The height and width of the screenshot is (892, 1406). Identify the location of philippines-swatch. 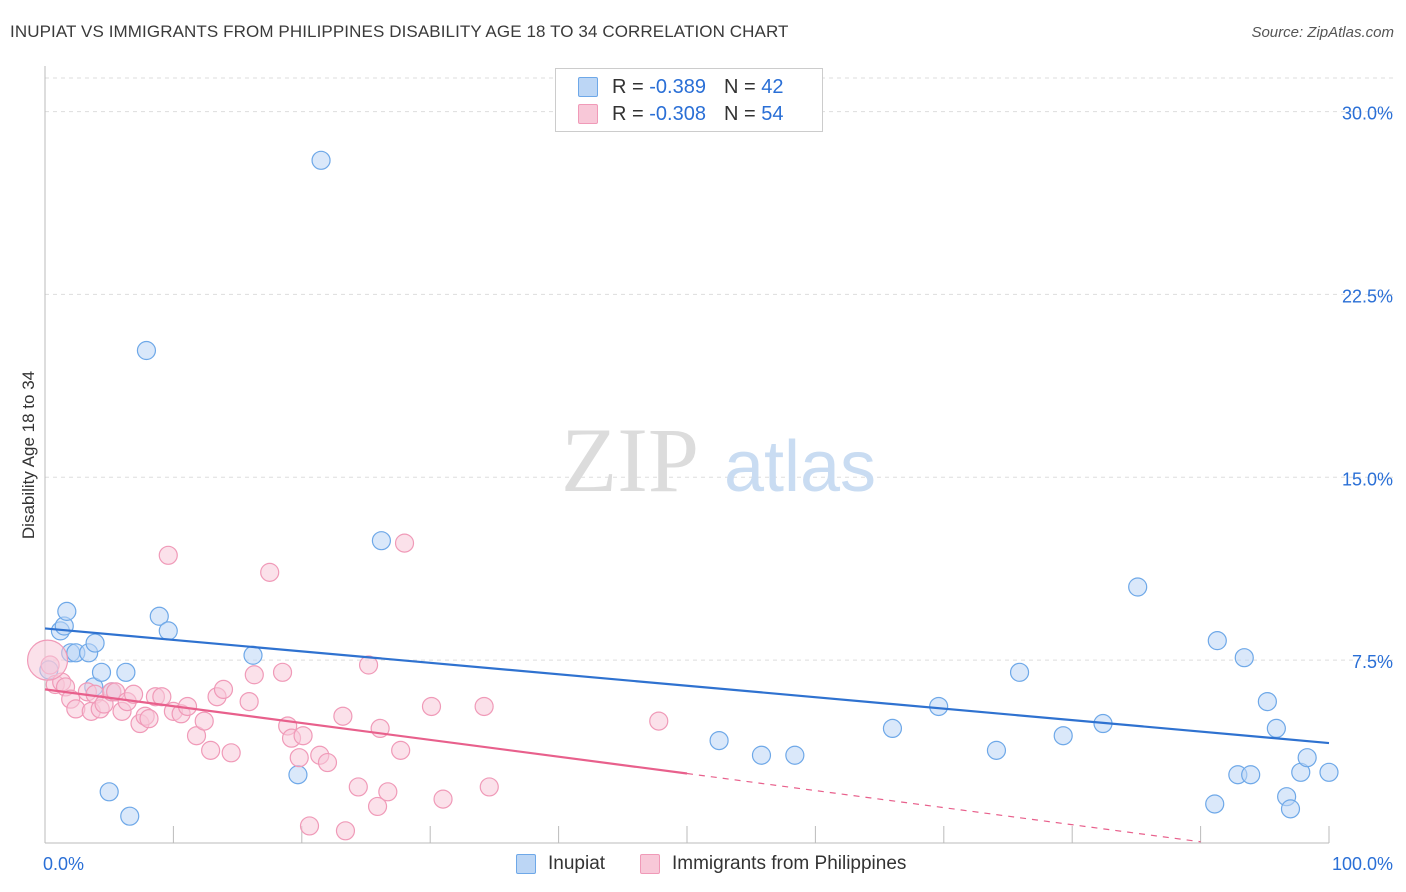
(588, 114).